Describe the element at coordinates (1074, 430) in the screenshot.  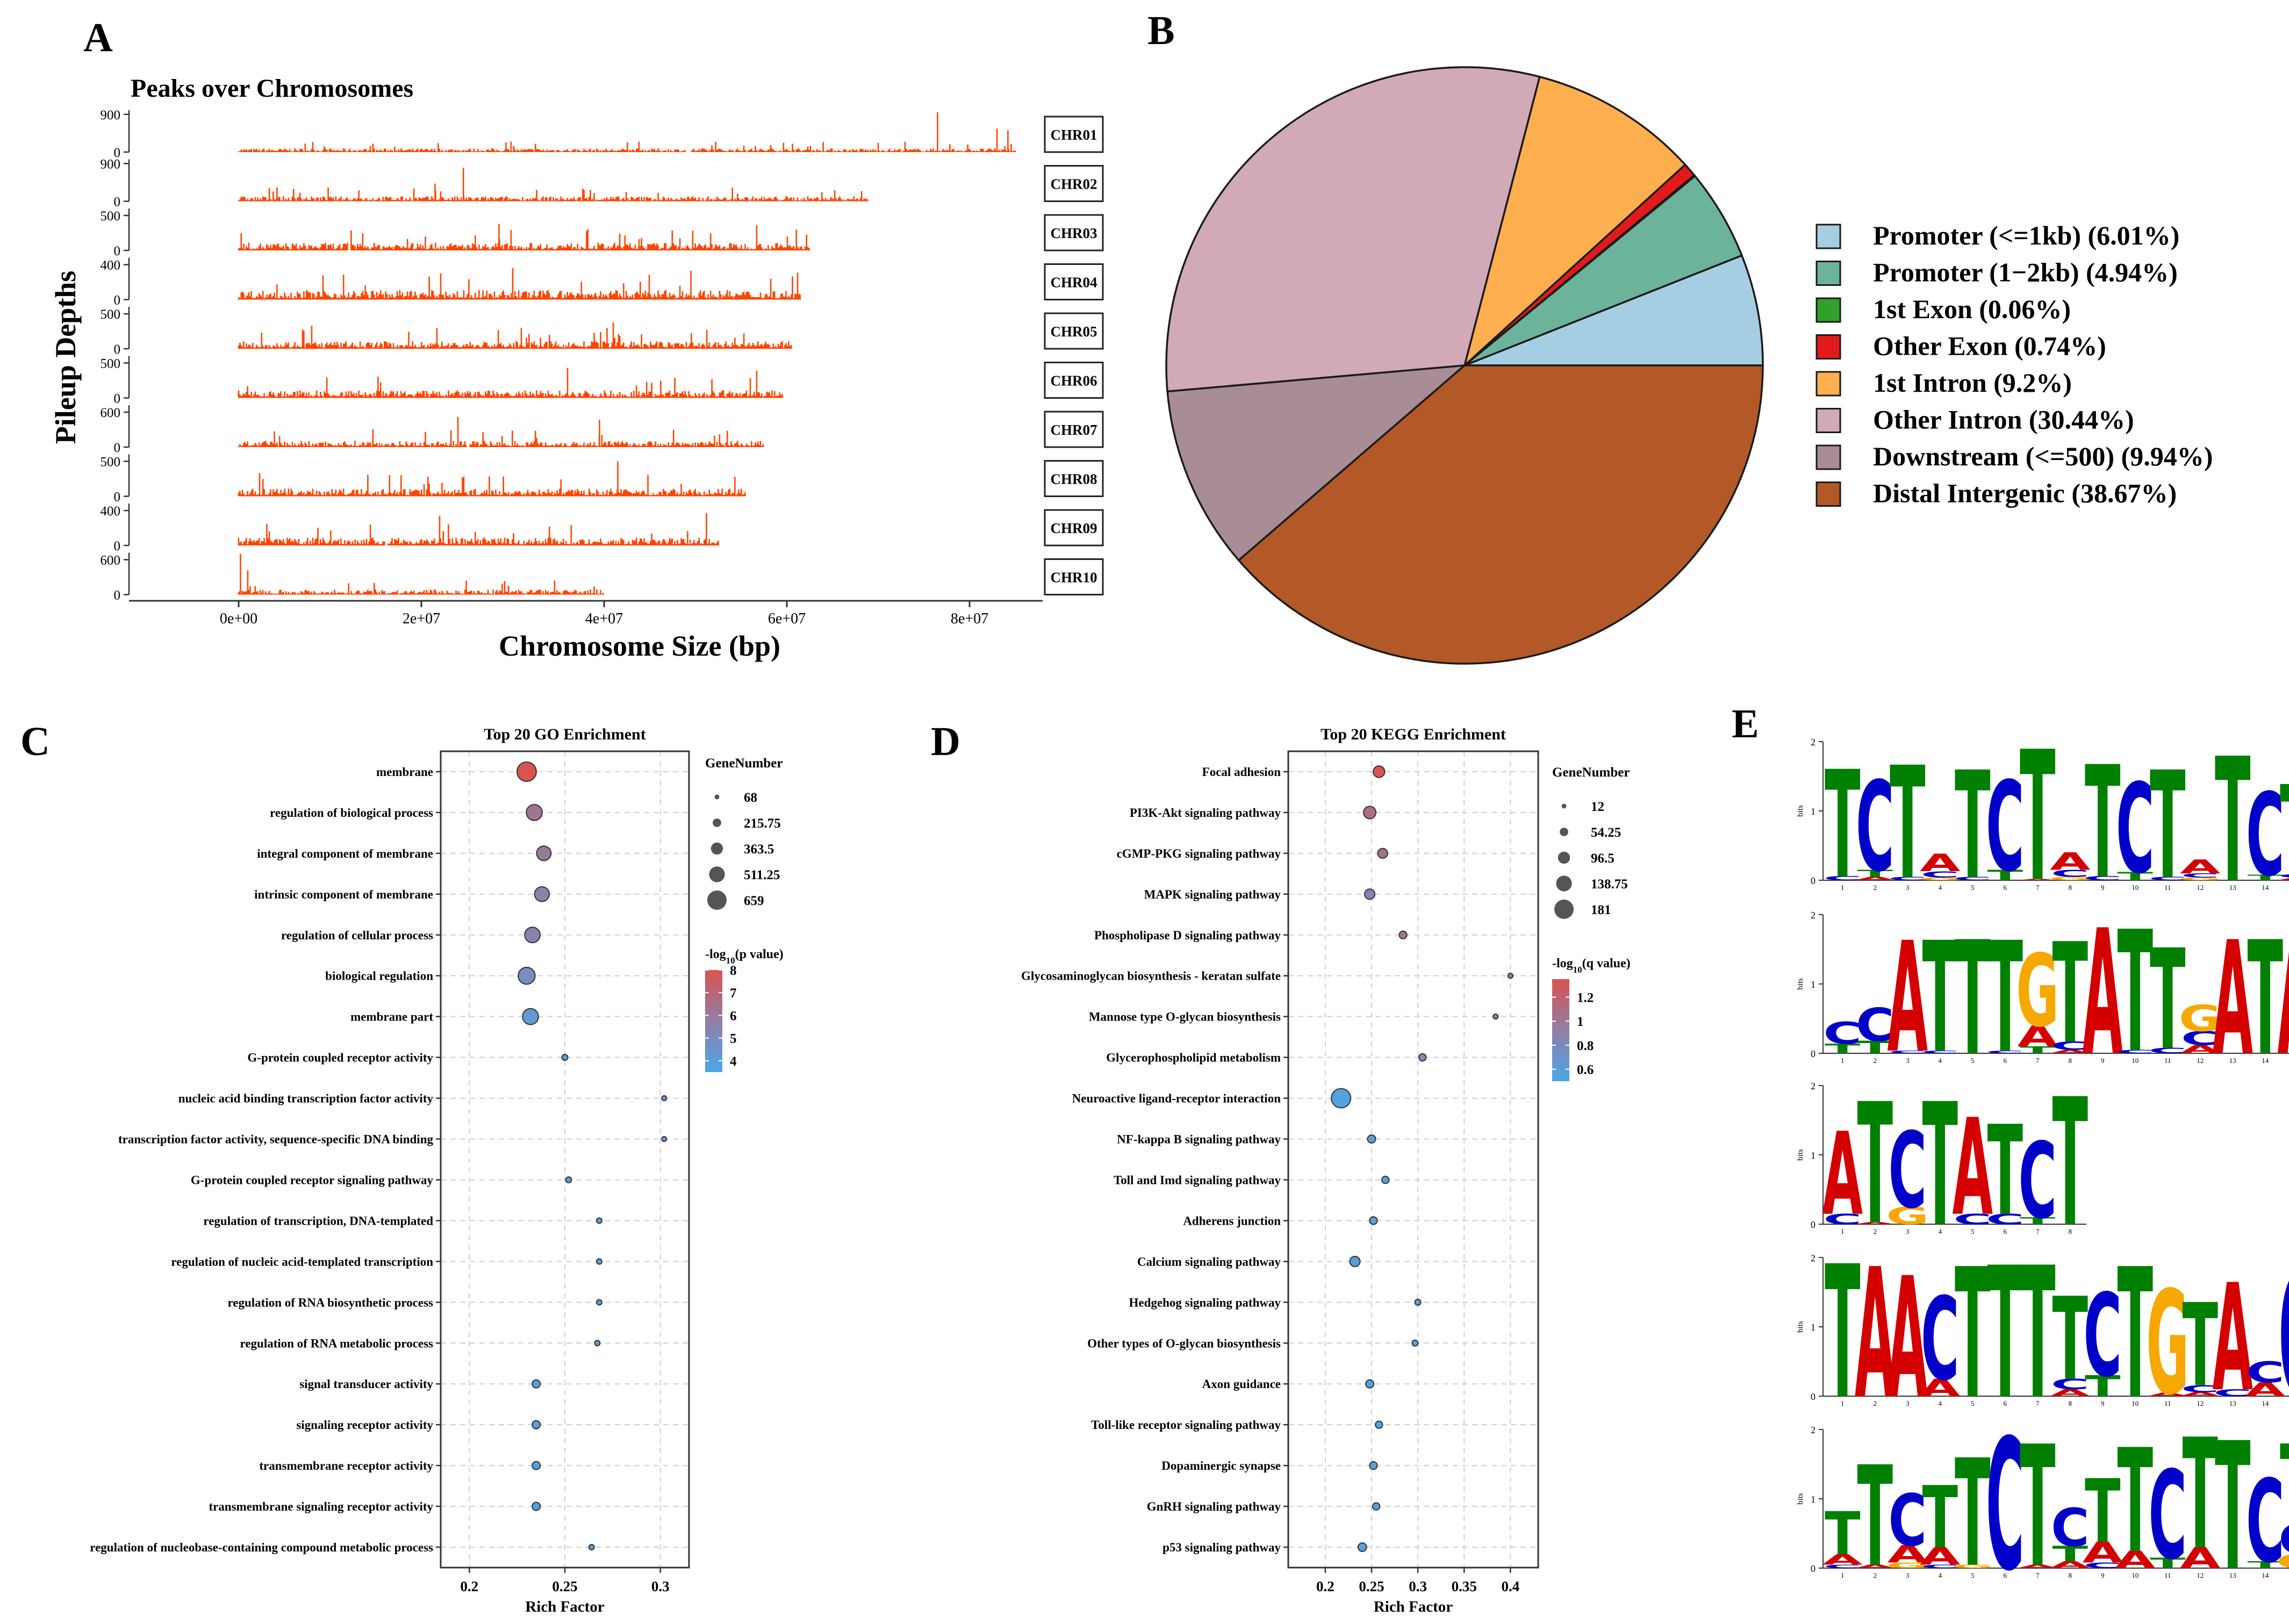
I see `track-label: CHR07` at that location.